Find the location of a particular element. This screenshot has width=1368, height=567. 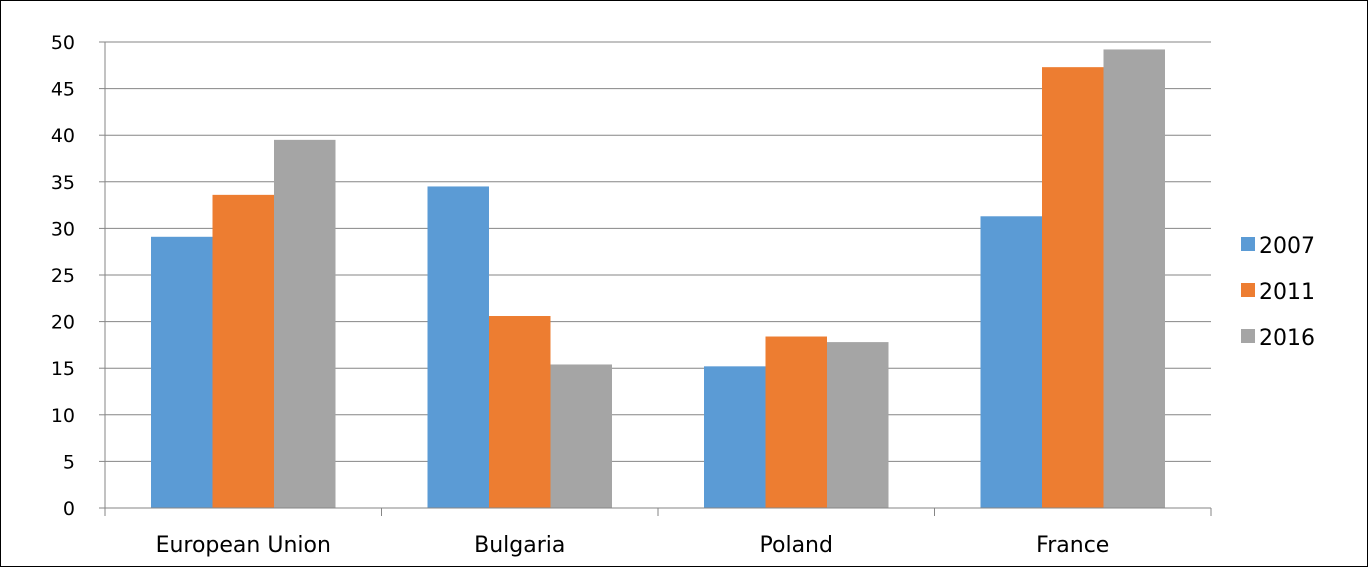

legend-swatch-2011 is located at coordinates (1248, 290).